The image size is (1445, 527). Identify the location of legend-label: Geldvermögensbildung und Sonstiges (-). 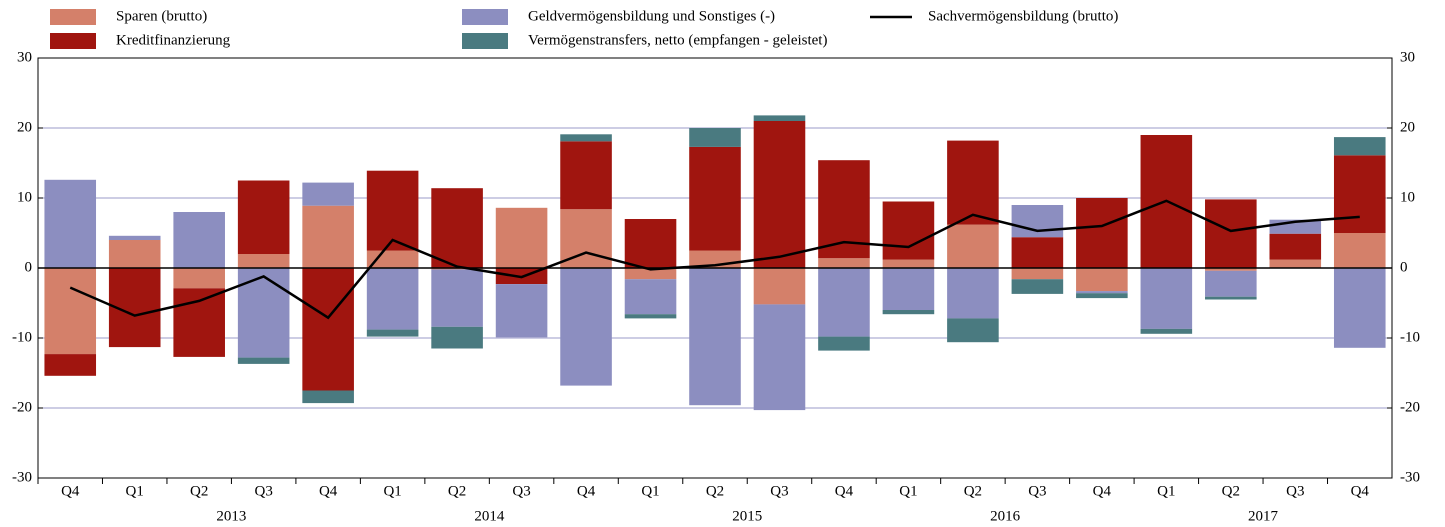
(651, 16).